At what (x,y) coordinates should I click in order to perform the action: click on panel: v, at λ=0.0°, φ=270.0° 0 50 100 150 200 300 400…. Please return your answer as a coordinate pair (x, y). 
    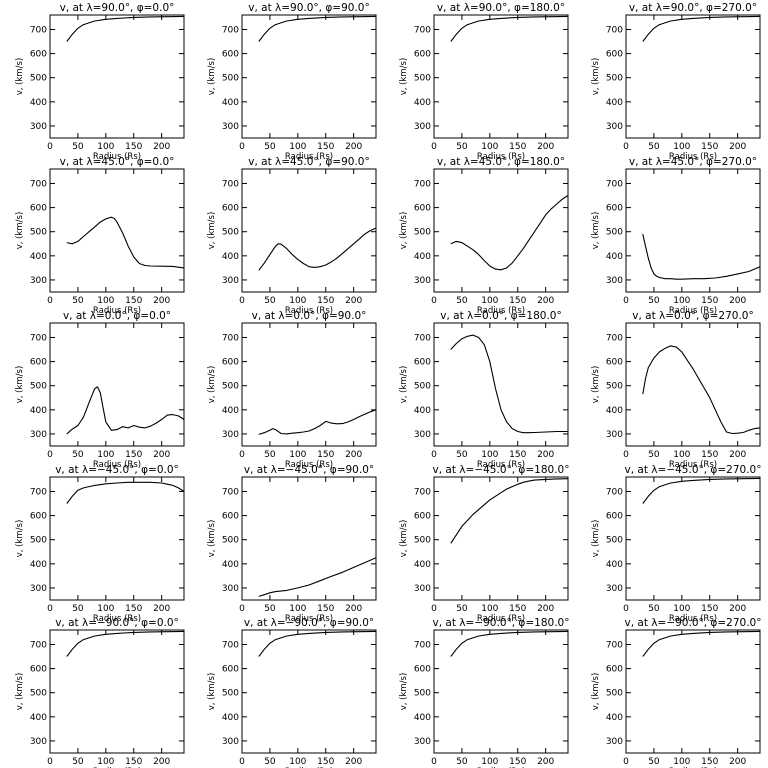
    Looking at the image, I should click on (676, 390).